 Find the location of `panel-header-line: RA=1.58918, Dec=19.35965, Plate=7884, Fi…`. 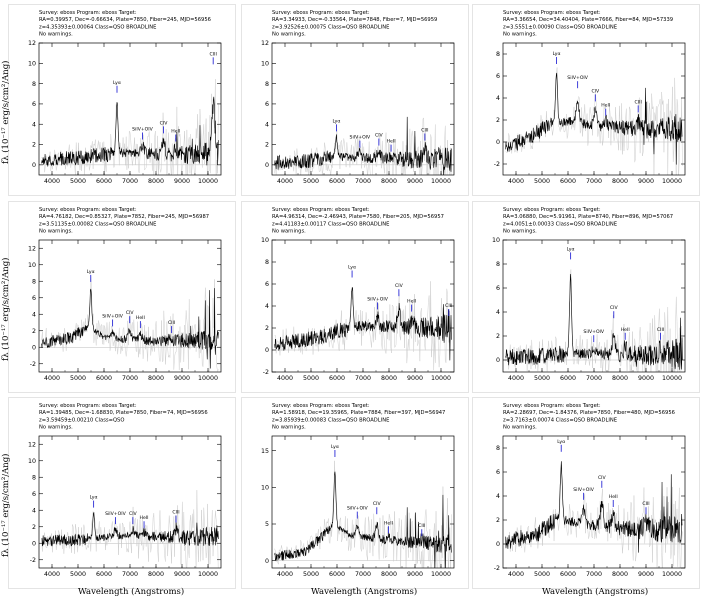

panel-header-line: RA=1.58918, Dec=19.35965, Plate=7884, Fi… is located at coordinates (358, 413).